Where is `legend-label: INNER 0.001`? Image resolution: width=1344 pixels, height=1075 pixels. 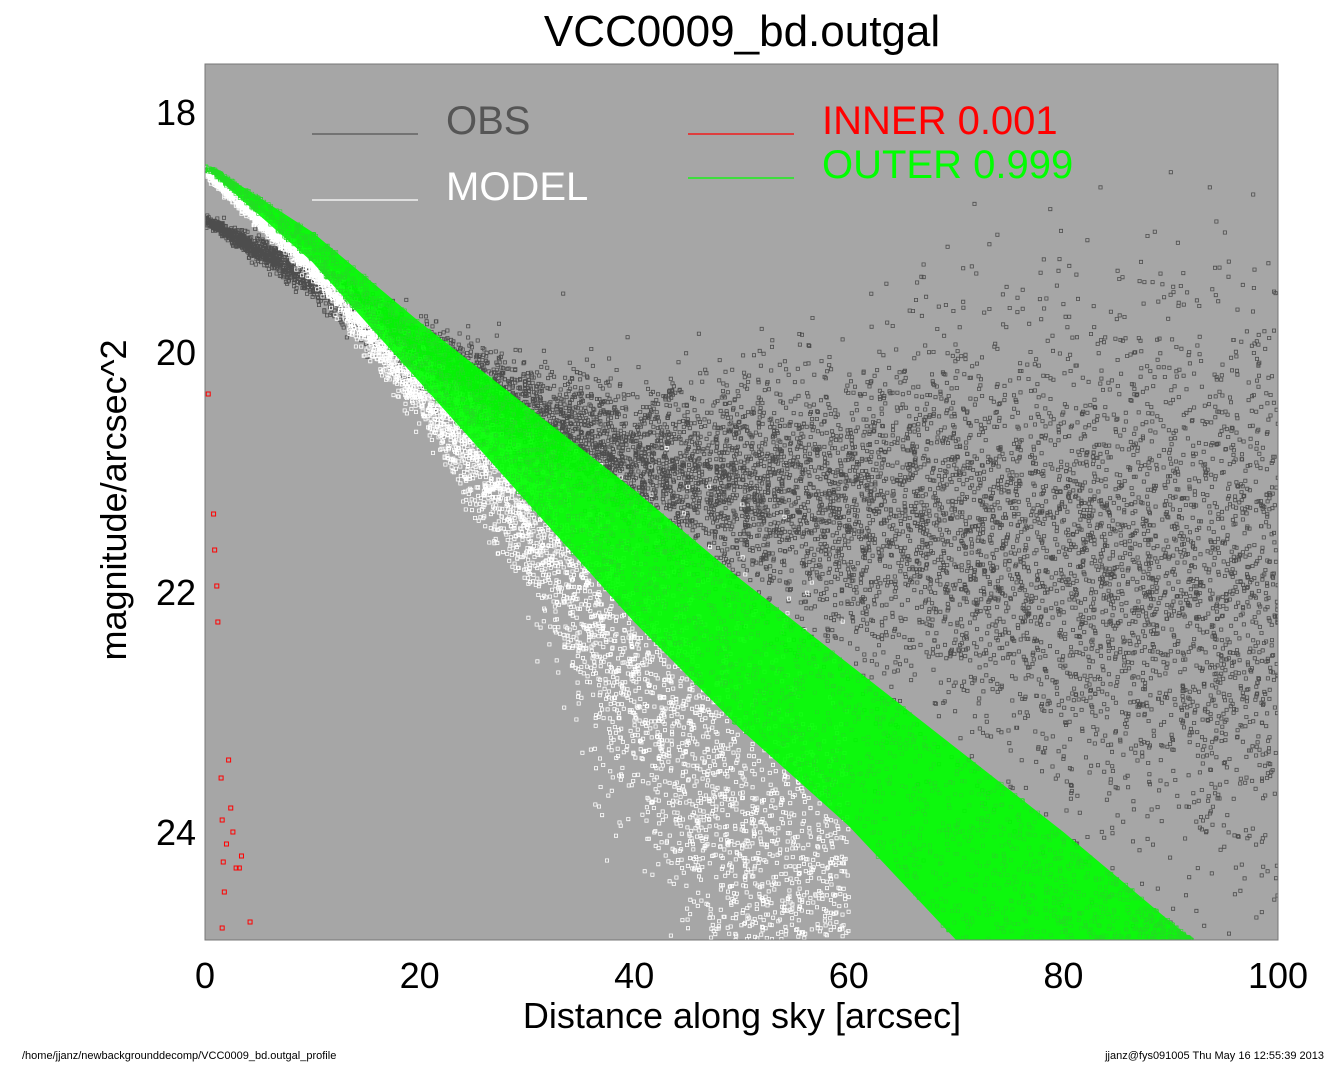 legend-label: INNER 0.001 is located at coordinates (940, 121).